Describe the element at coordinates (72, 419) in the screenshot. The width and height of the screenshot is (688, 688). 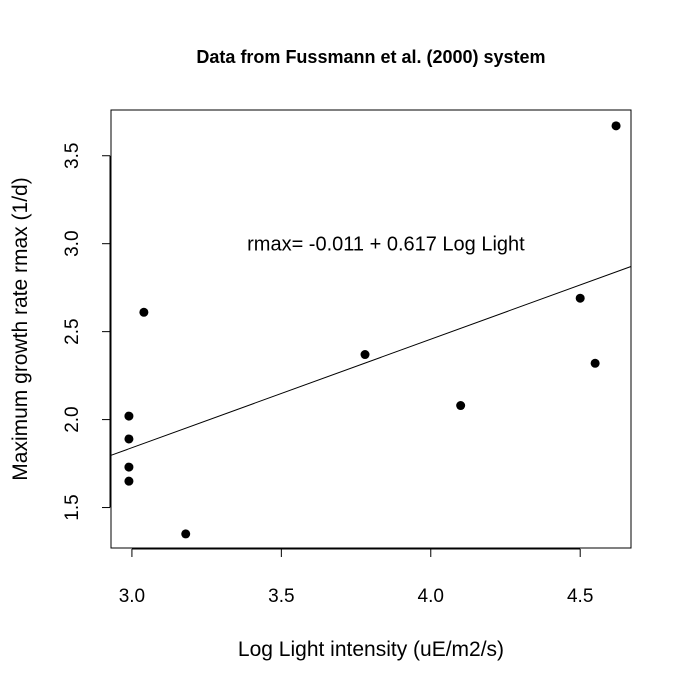
I see `y-tick-label: 2.0` at that location.